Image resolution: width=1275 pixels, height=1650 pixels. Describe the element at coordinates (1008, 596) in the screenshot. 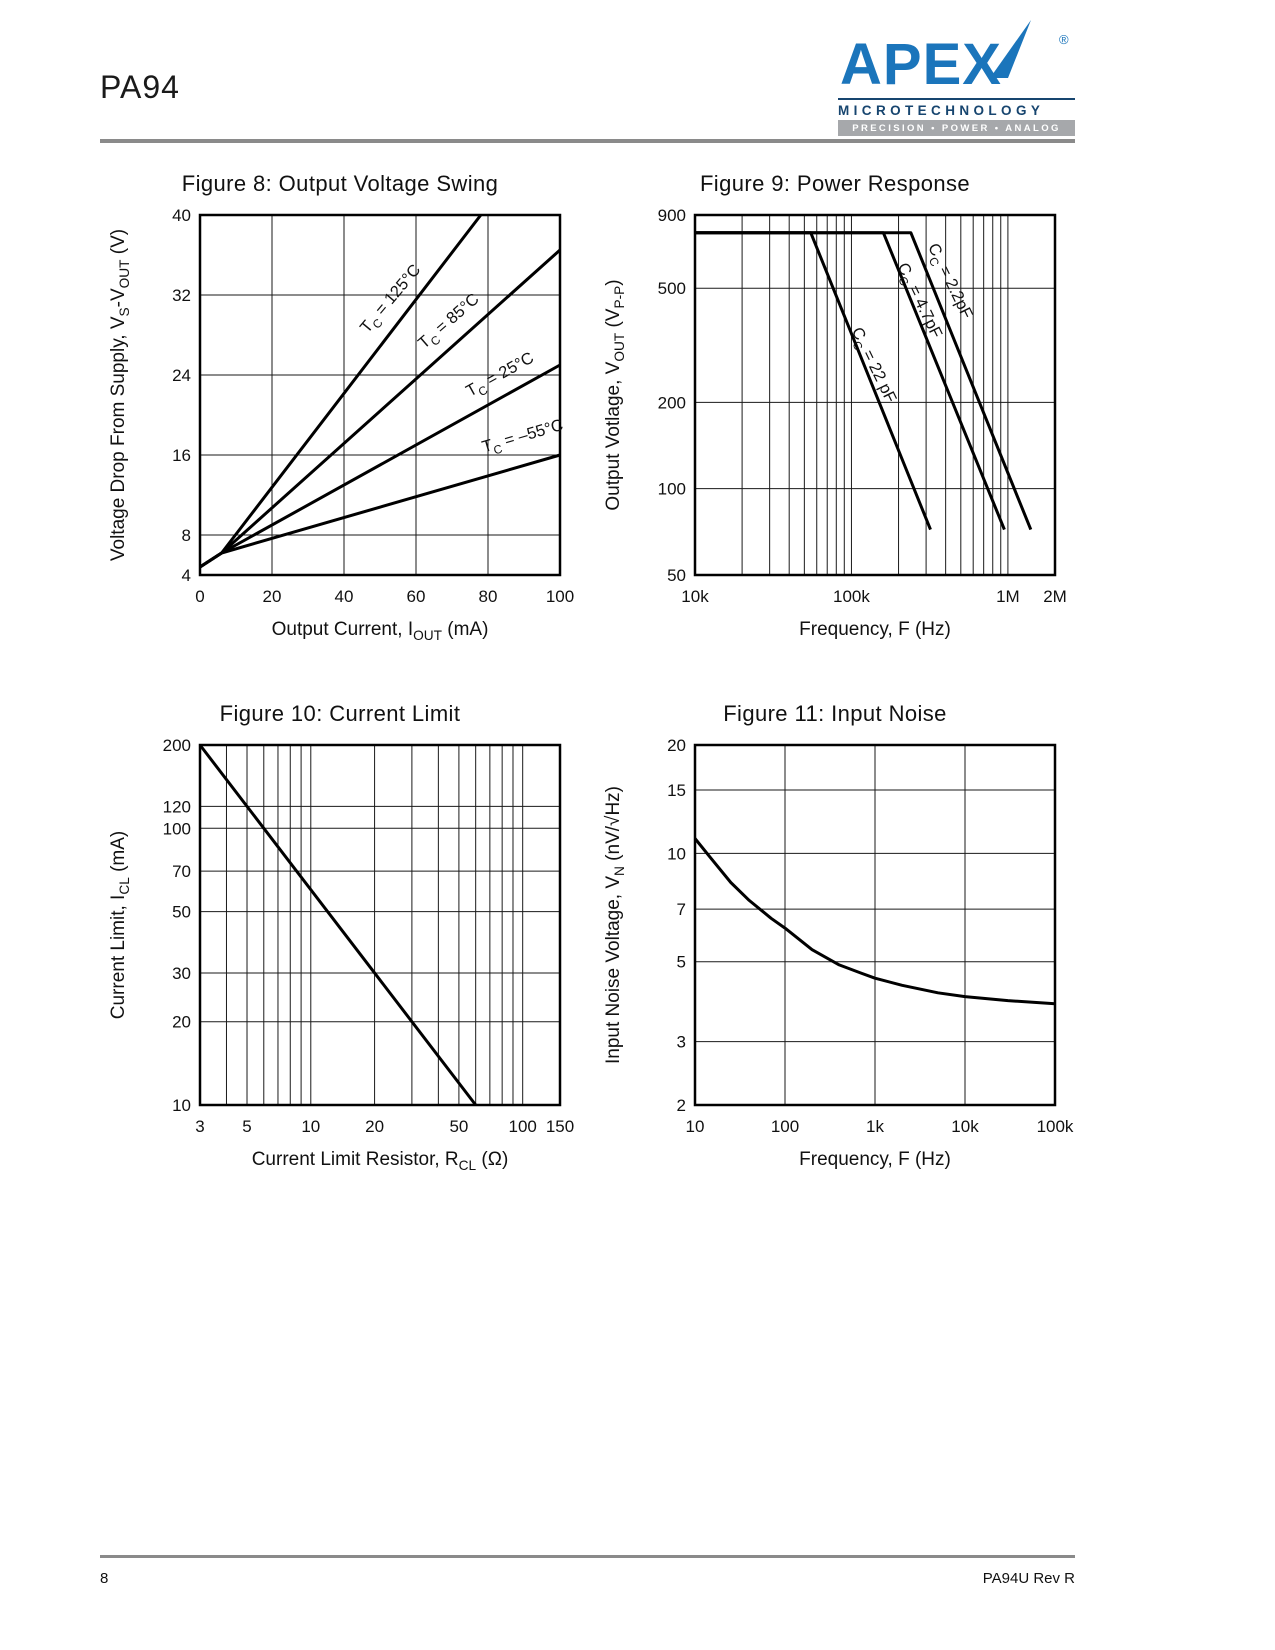

I see `x-tick-label: 1M` at that location.